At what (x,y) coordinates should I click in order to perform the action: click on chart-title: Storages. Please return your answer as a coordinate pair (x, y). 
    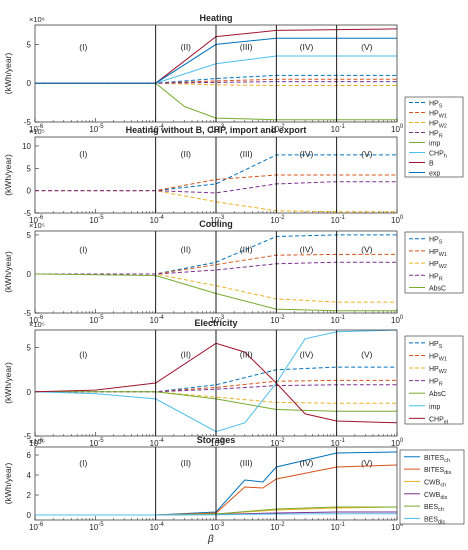
    Looking at the image, I should click on (216, 440).